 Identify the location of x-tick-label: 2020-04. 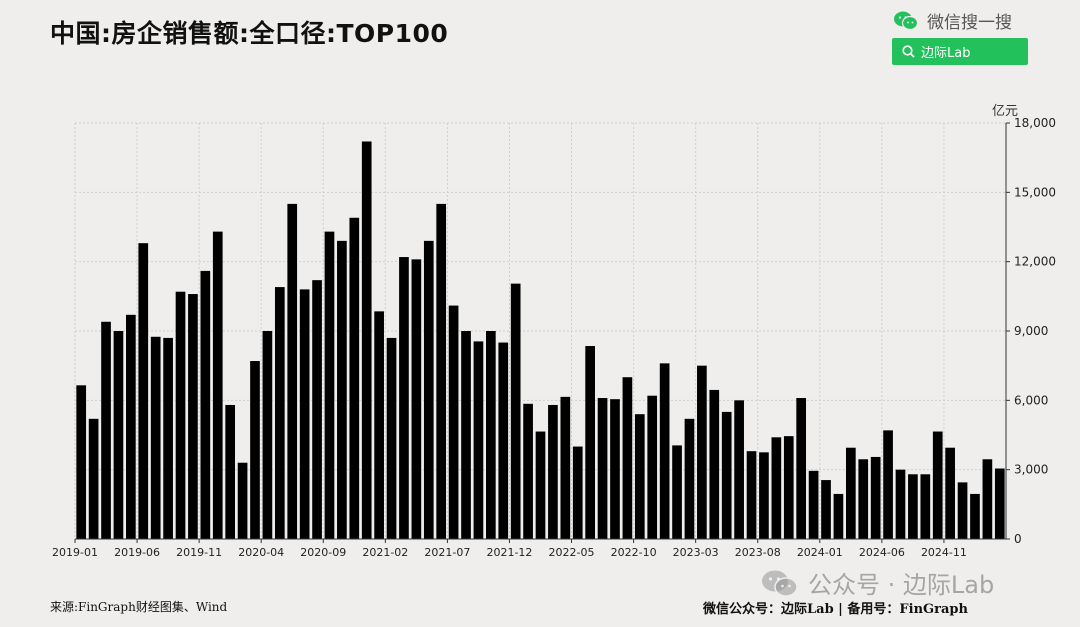
(261, 552).